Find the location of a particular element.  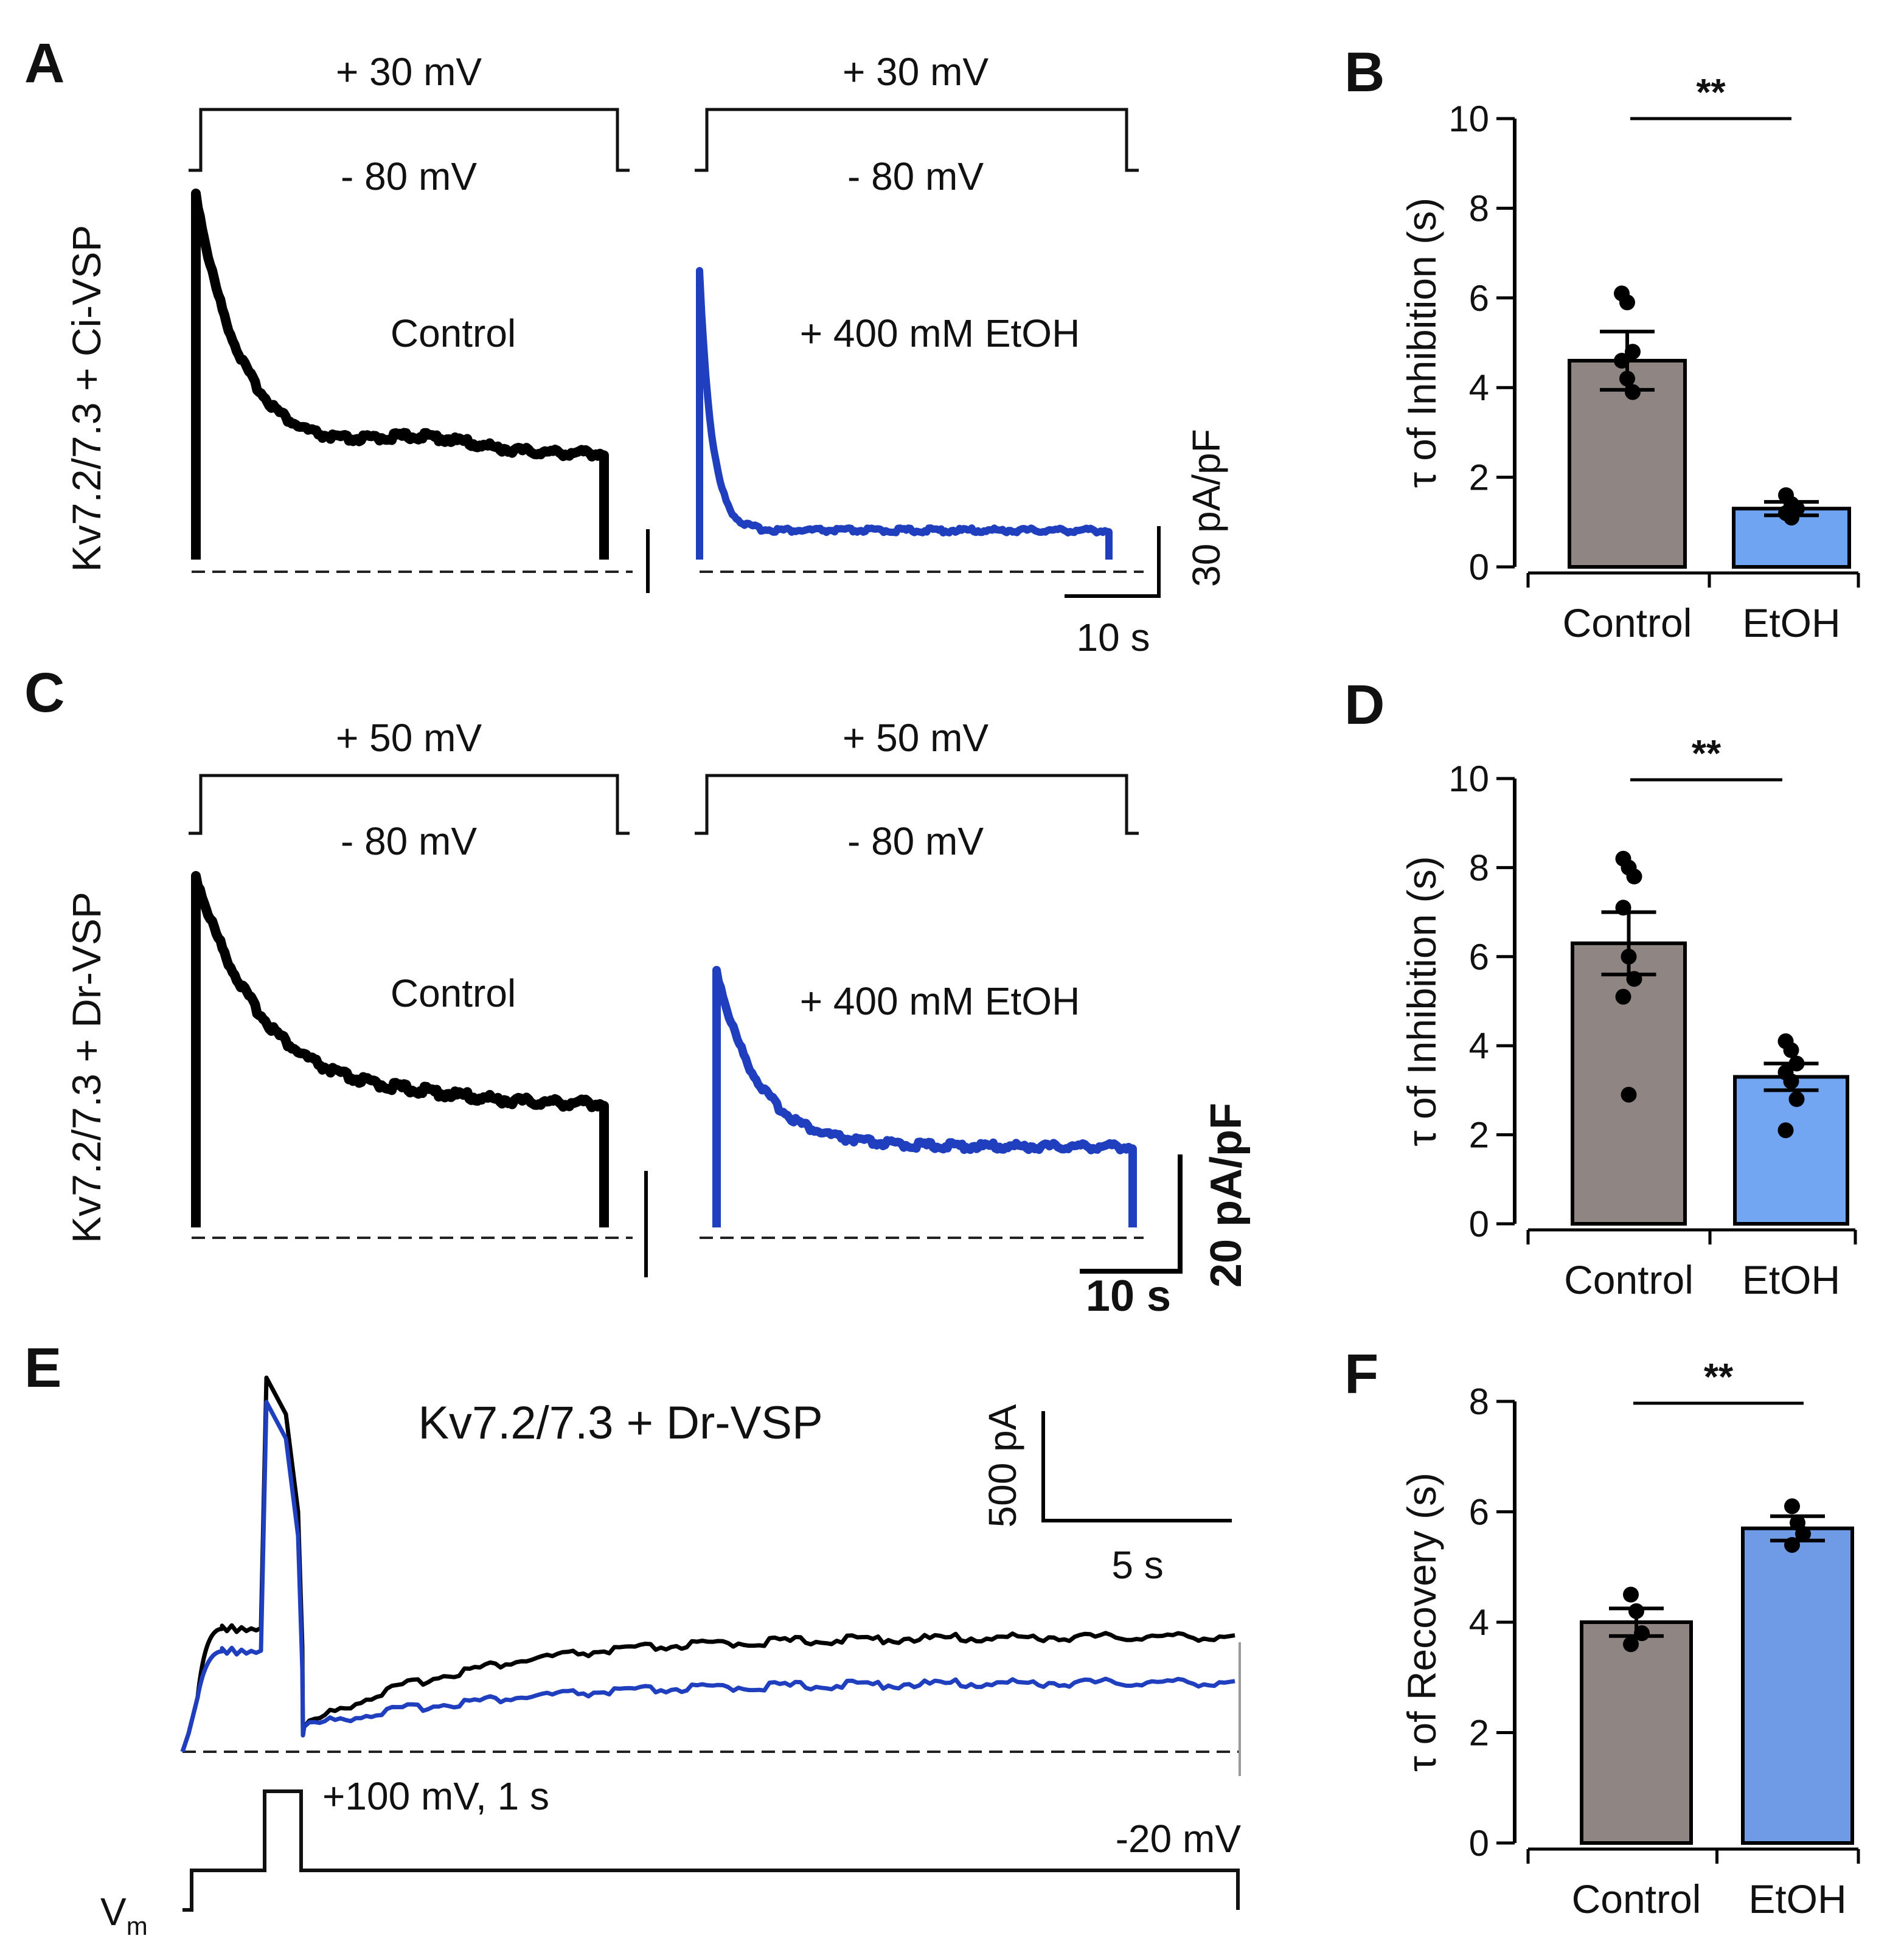

trace-e-control is located at coordinates (707, 1564).